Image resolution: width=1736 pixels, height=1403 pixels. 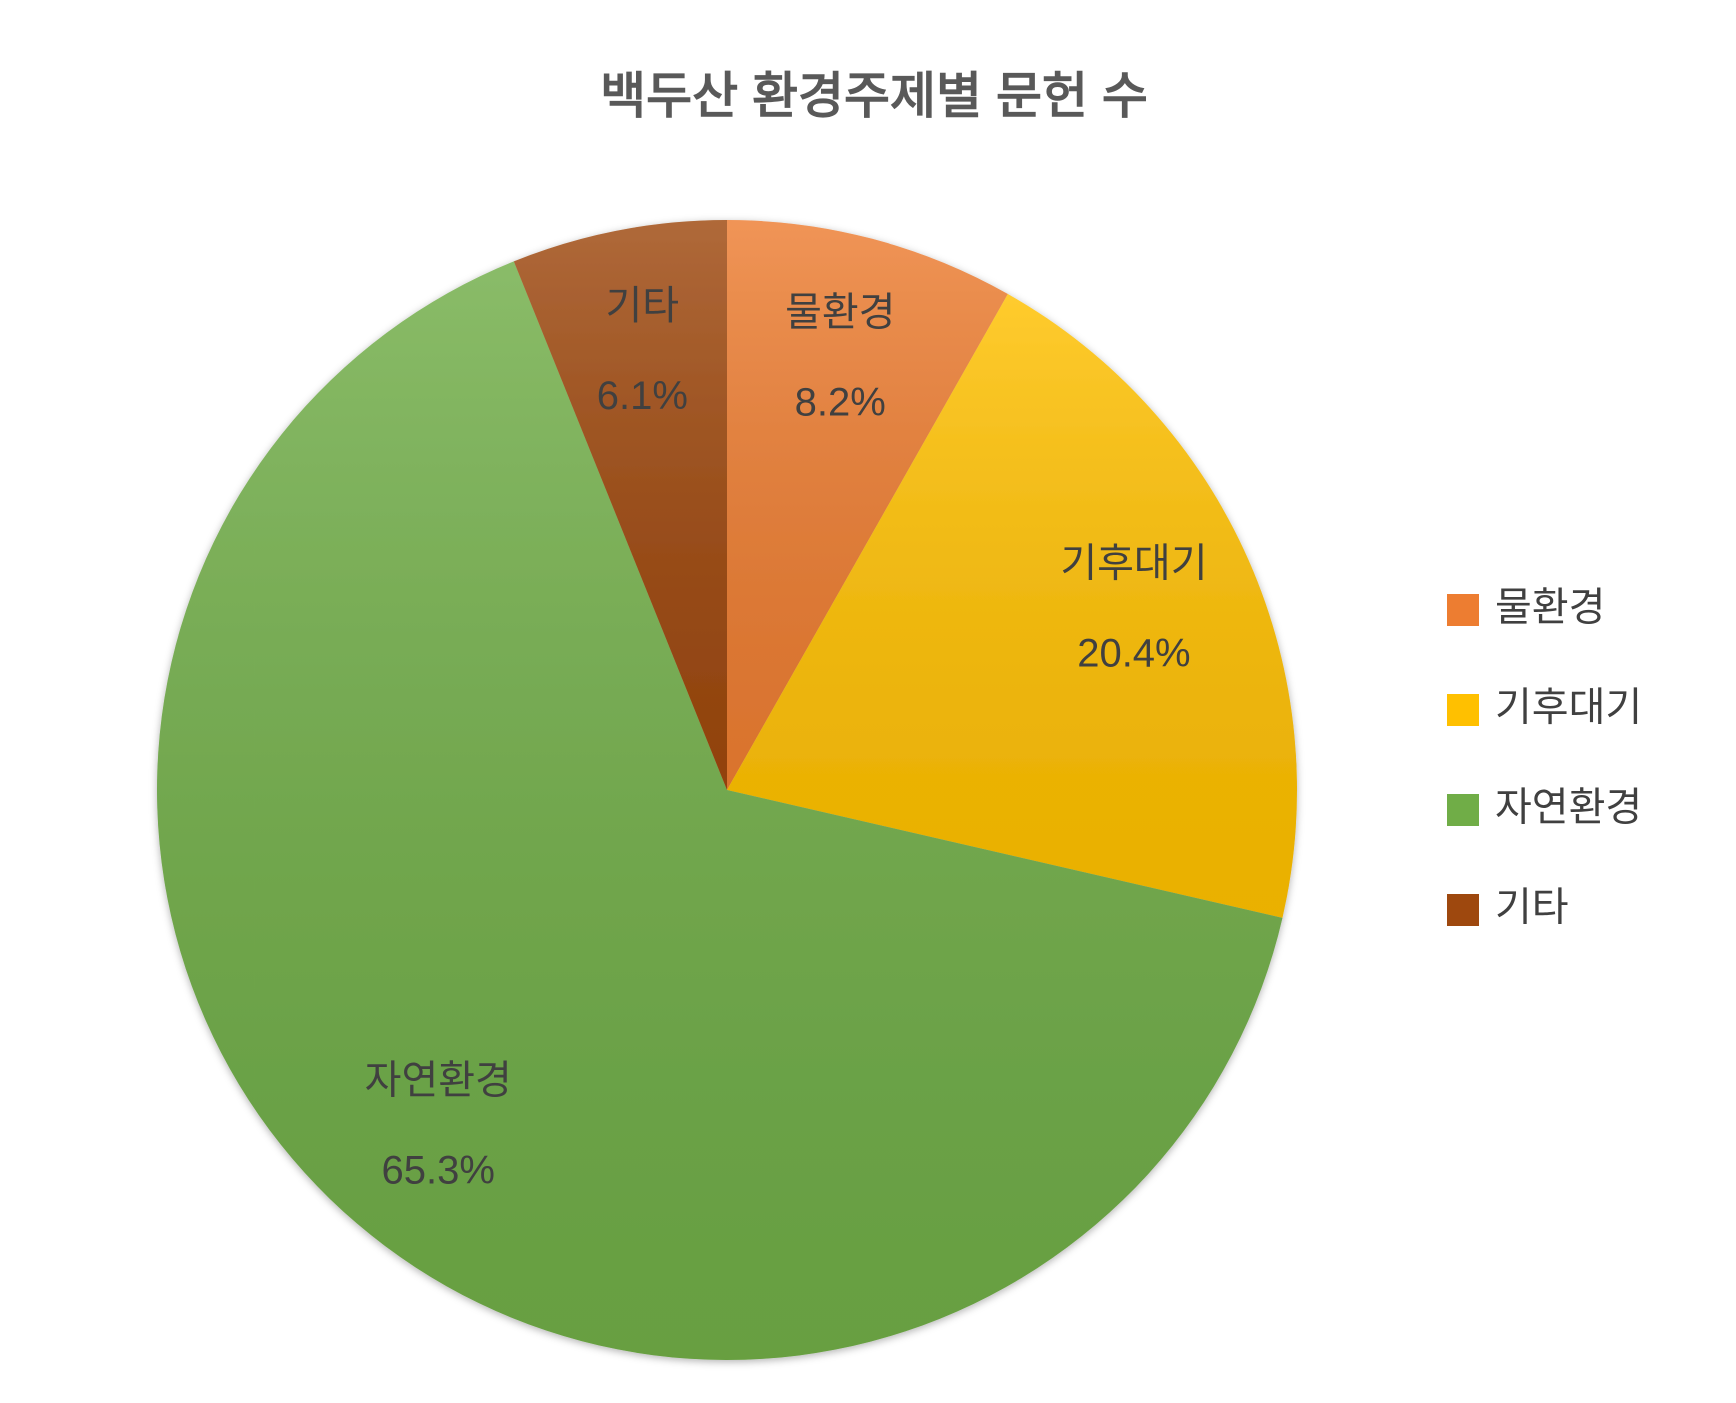 I want to click on legend-label: 자연환경, so click(x=1568, y=808).